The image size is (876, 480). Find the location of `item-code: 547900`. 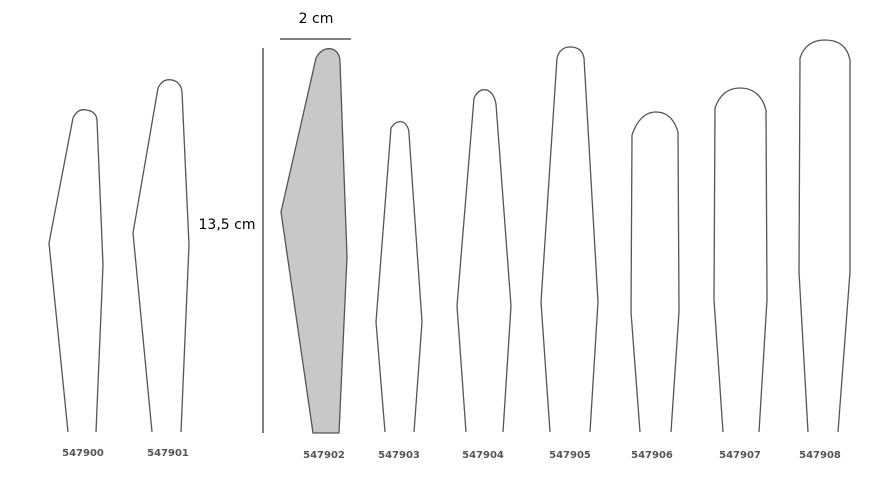

item-code: 547900 is located at coordinates (83, 453).